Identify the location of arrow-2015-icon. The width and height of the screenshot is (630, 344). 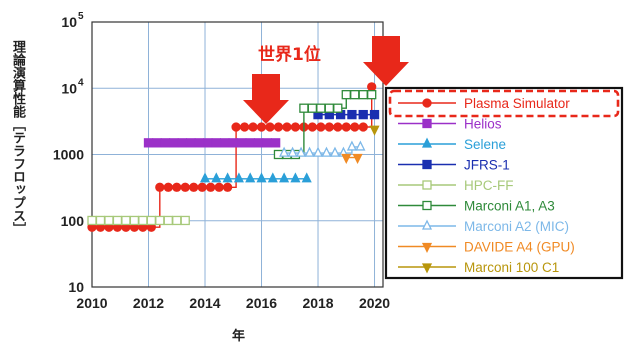
(266, 99).